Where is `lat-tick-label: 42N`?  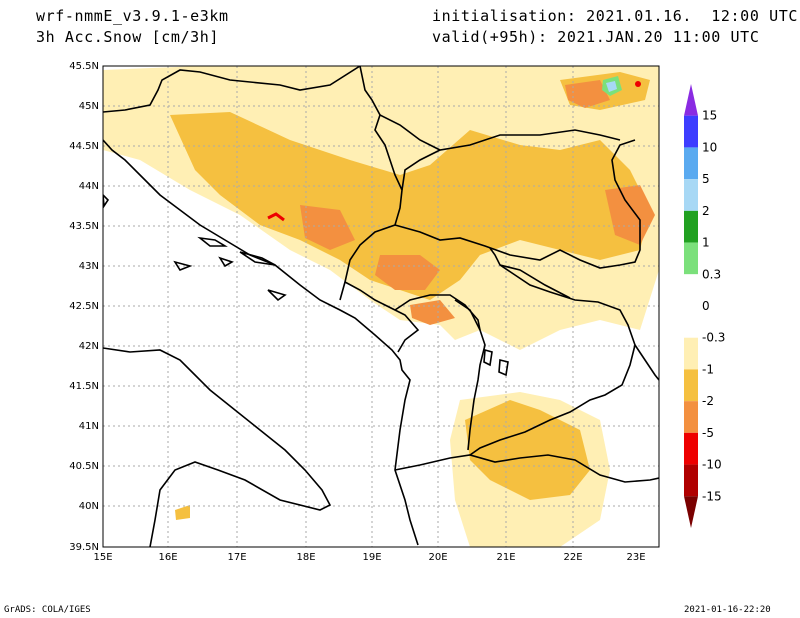 lat-tick-label: 42N is located at coordinates (89, 346).